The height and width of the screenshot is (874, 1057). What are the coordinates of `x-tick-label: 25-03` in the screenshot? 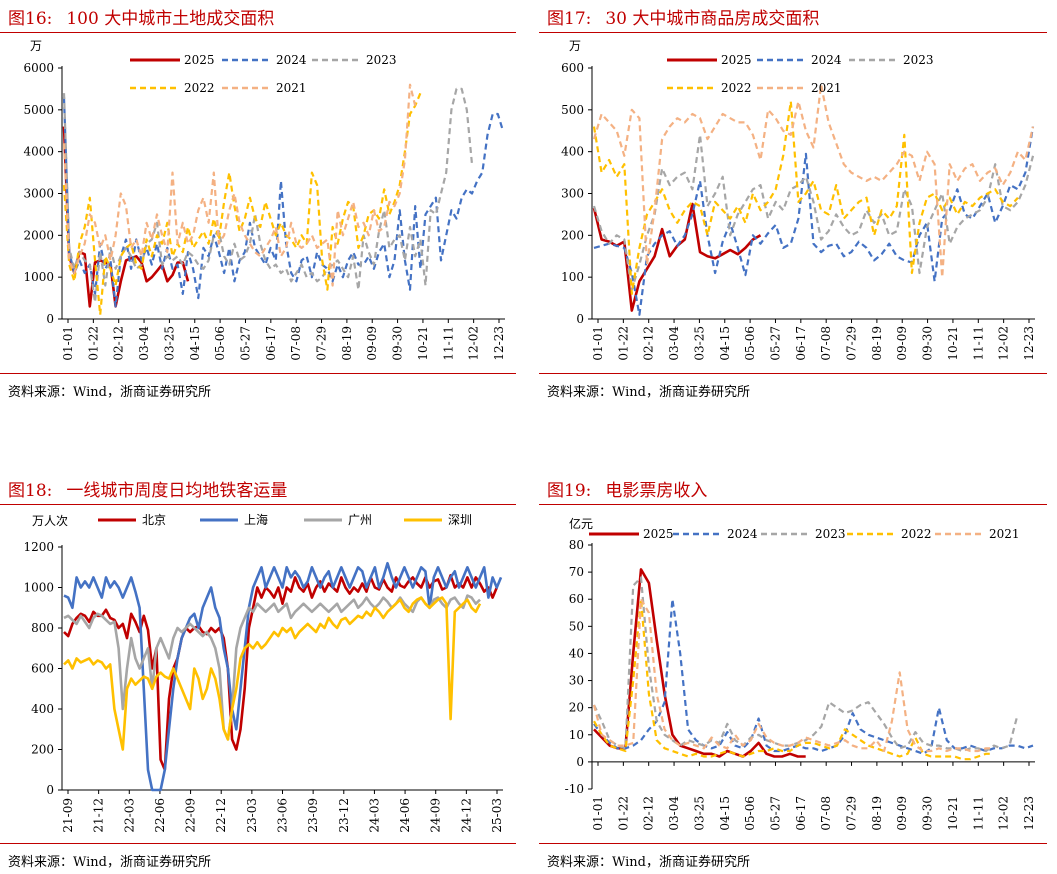 It's located at (497, 815).